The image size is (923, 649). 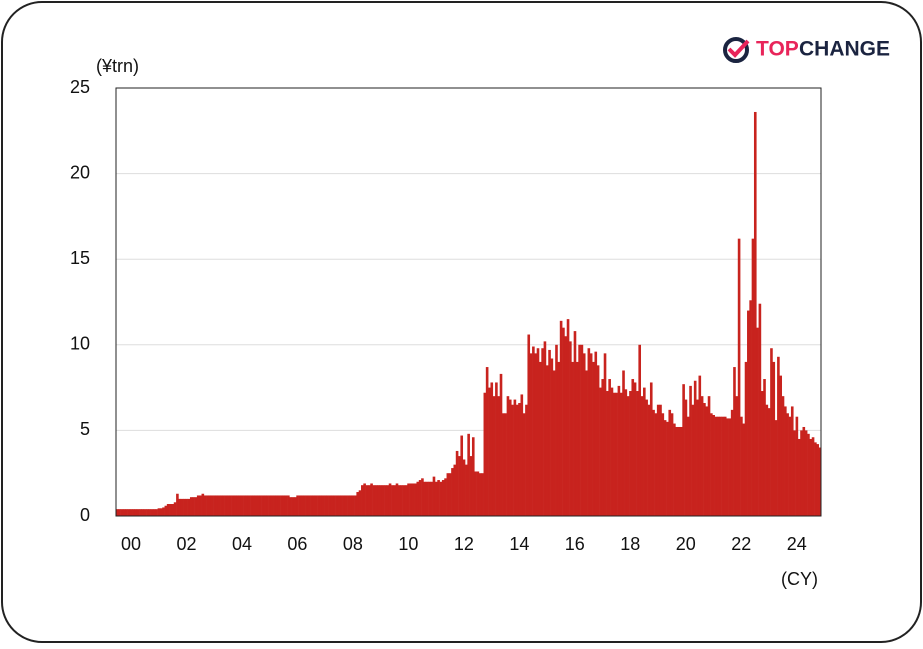 I want to click on x-tick-label: 22, so click(x=741, y=544).